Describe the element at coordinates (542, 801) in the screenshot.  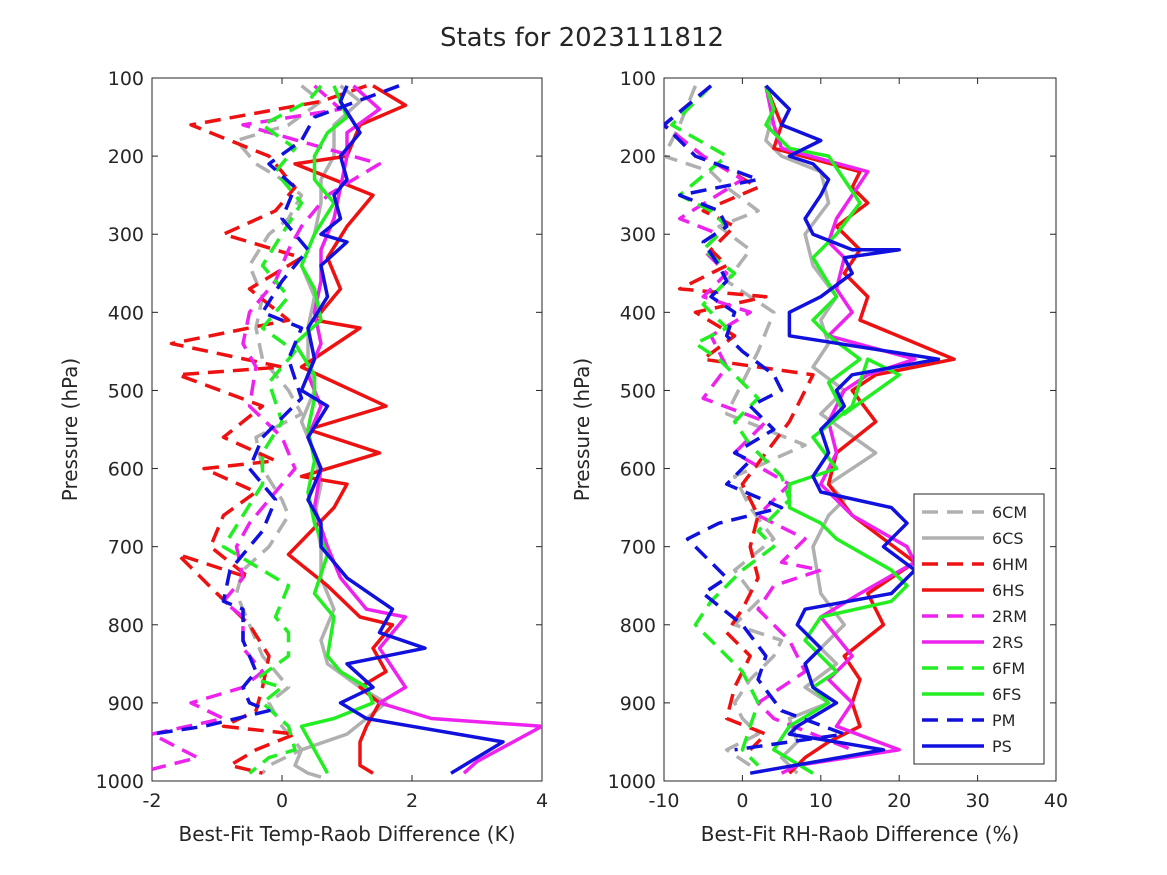
I see `x-tick-label: 4` at that location.